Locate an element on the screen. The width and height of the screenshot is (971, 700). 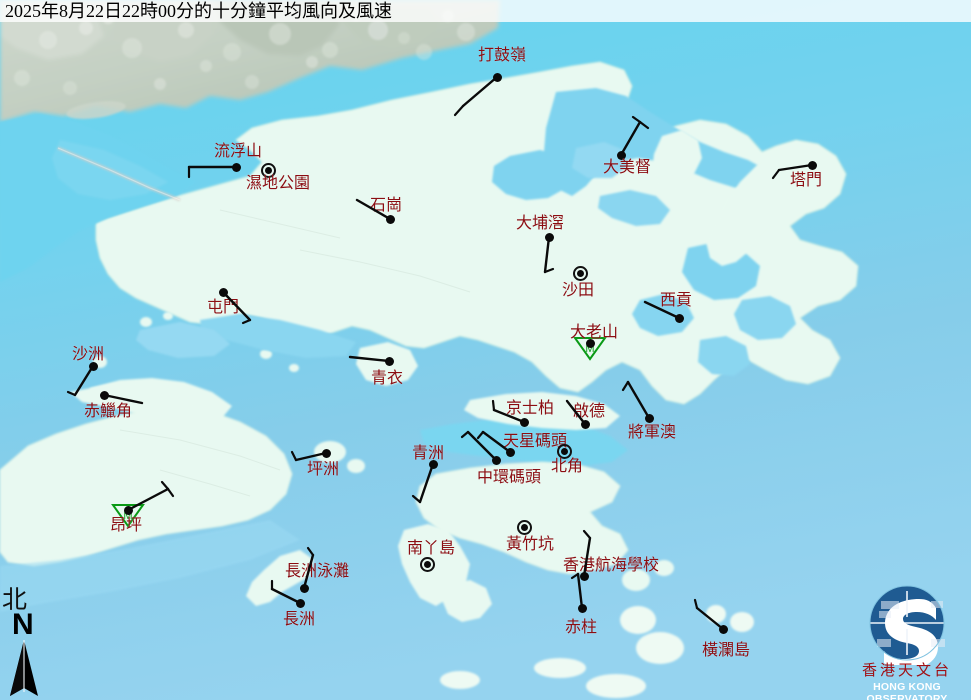
station-label-wong-chuk-hang: 黃竹坑 is located at coordinates (530, 544).